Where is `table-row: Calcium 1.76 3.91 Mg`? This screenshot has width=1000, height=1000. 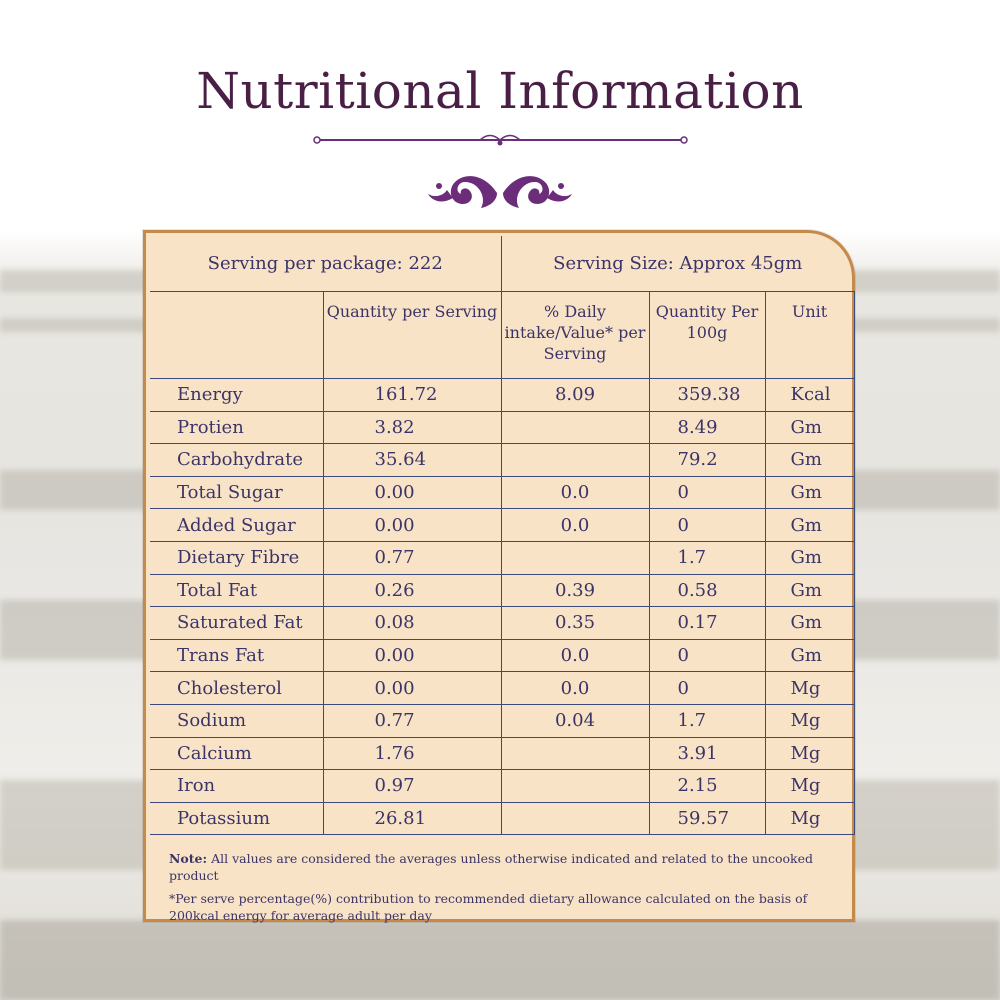 table-row: Calcium 1.76 3.91 Mg is located at coordinates (502, 753).